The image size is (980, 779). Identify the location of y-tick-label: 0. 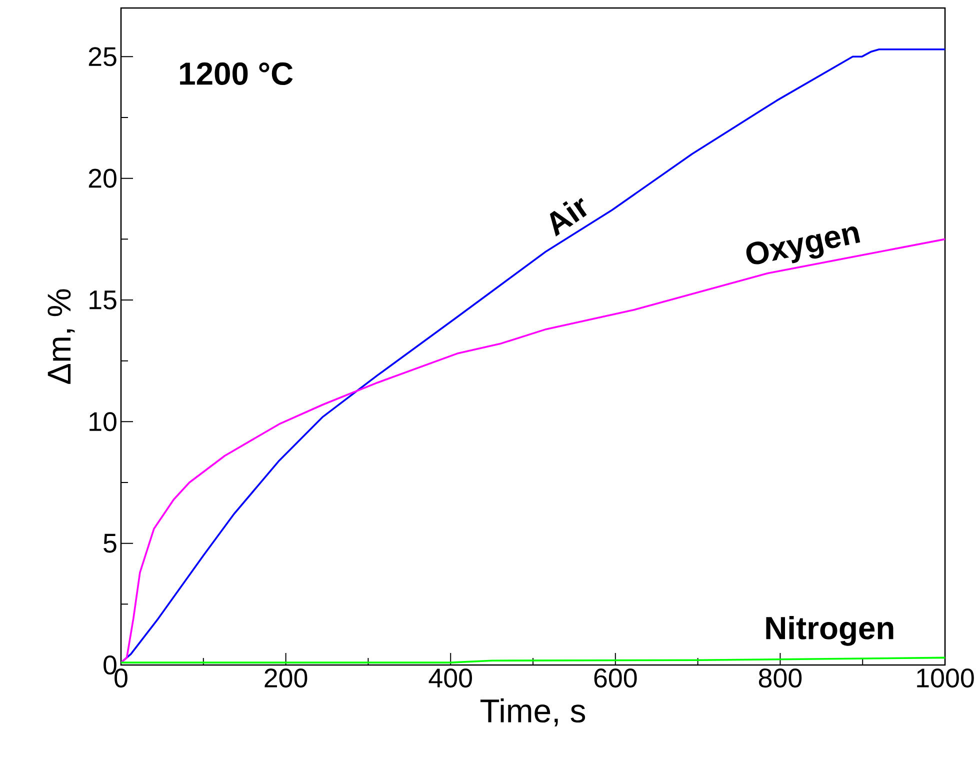
(110, 665).